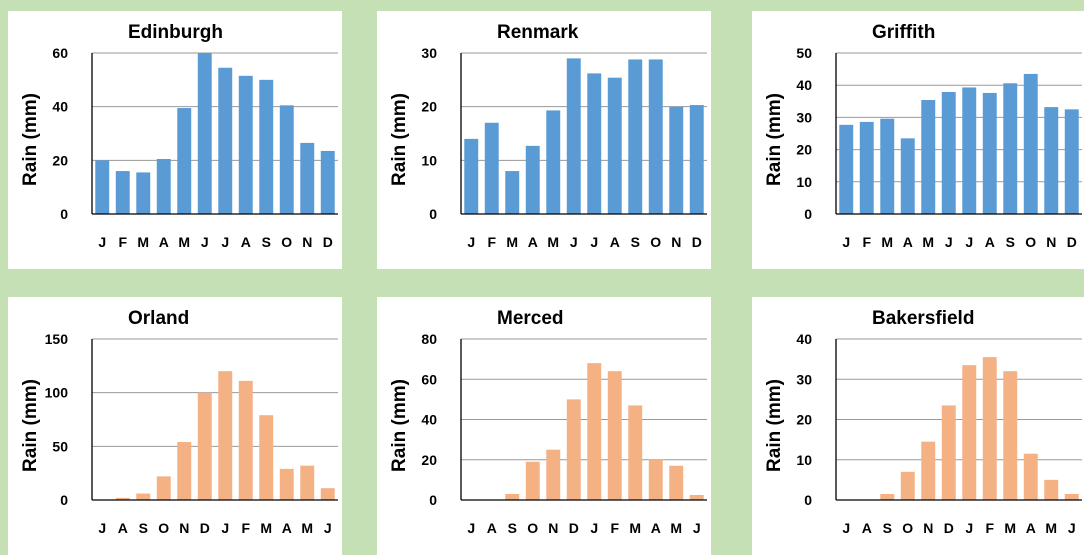 This screenshot has width=1084, height=555. Describe the element at coordinates (57, 393) in the screenshot. I see `y-tick-label: 100` at that location.